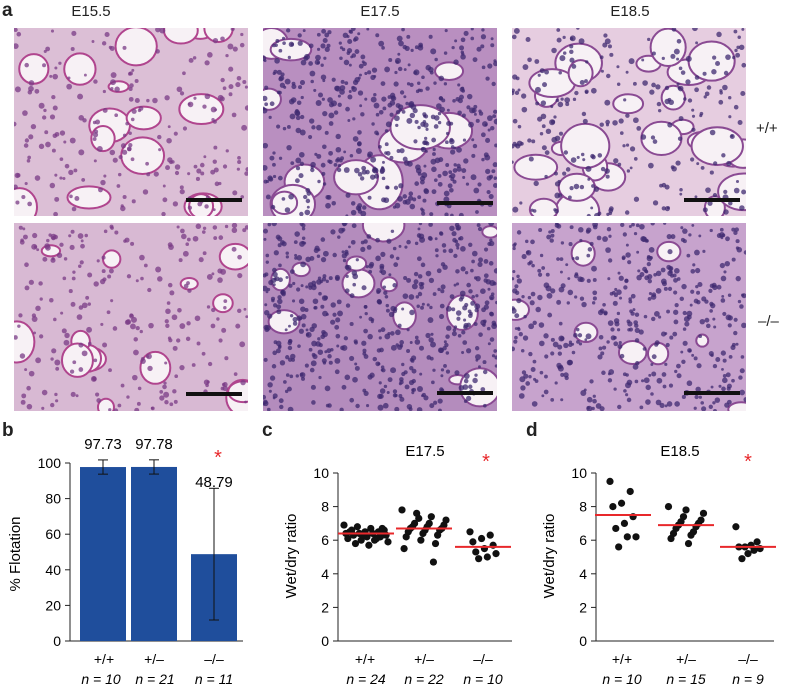 This screenshot has width=788, height=691. I want to click on y-axis-label: % Flotation, so click(15, 553).